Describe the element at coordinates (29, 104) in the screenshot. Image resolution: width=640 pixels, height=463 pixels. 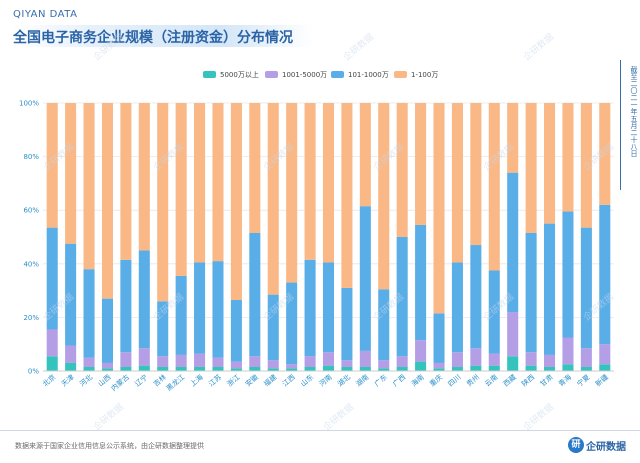
I see `y-tick-label: 100%` at that location.